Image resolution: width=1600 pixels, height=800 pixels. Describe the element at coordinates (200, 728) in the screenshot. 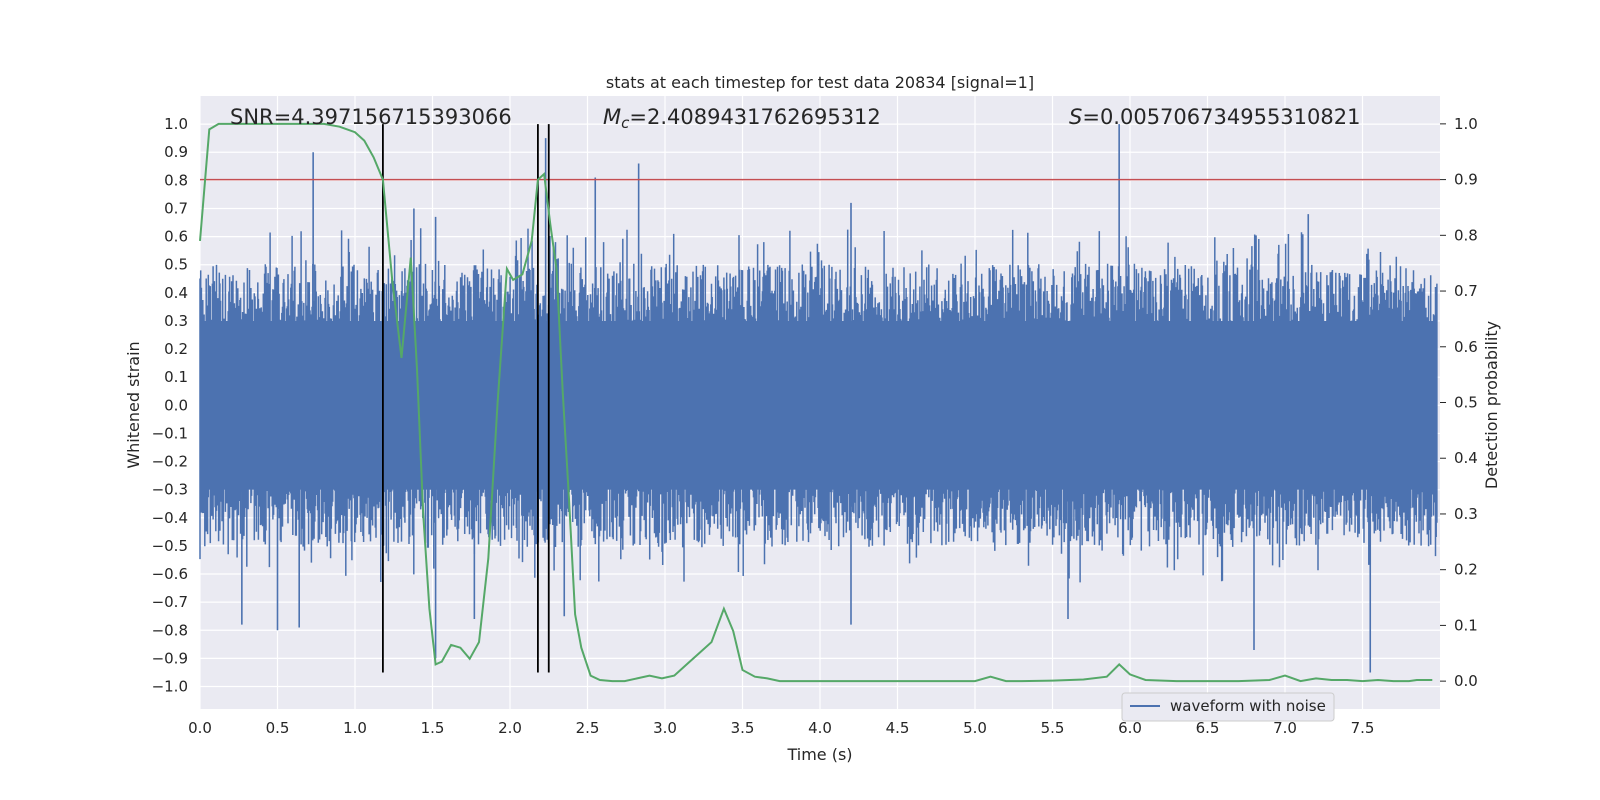

I see `x-tick-label: 0.0` at that location.